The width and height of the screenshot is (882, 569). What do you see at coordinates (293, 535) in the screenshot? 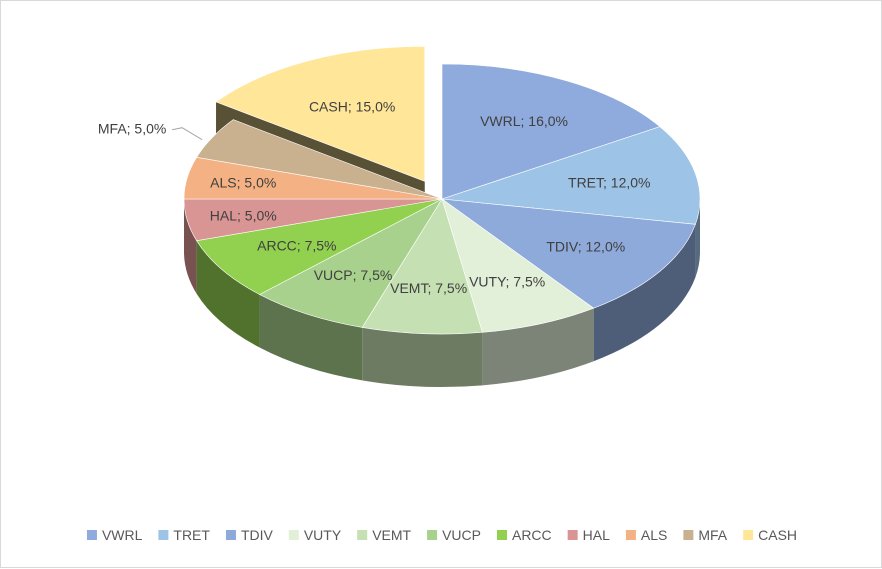
I see `legend-swatch-vuty` at bounding box center [293, 535].